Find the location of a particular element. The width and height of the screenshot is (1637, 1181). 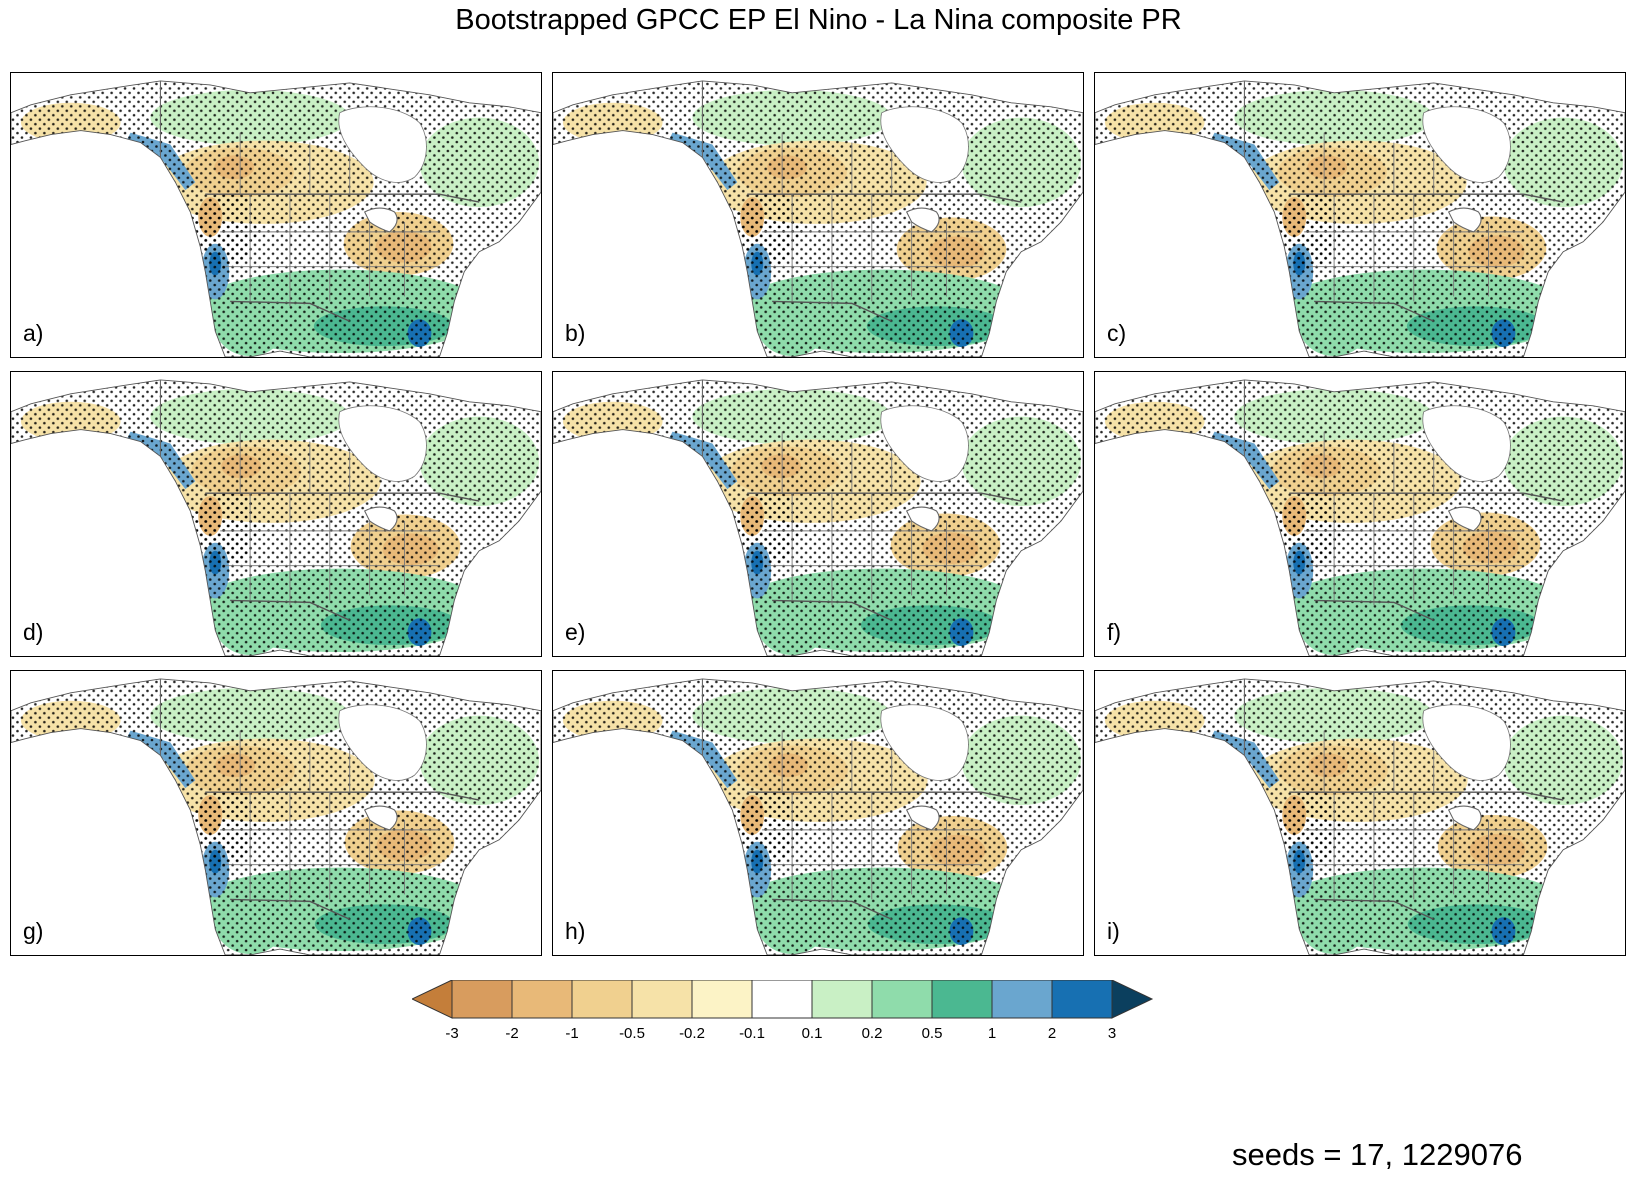

colorbar-right-arrow is located at coordinates (1132, 999).